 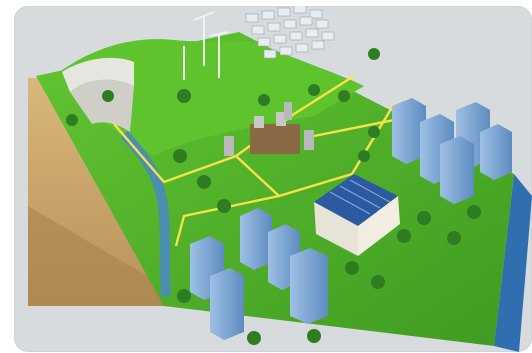 I want to click on house-with-solar-roof, so click(x=357, y=215).